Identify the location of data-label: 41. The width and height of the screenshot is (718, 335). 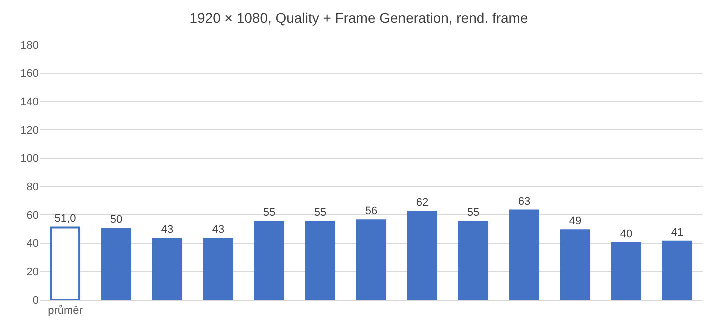
(677, 232).